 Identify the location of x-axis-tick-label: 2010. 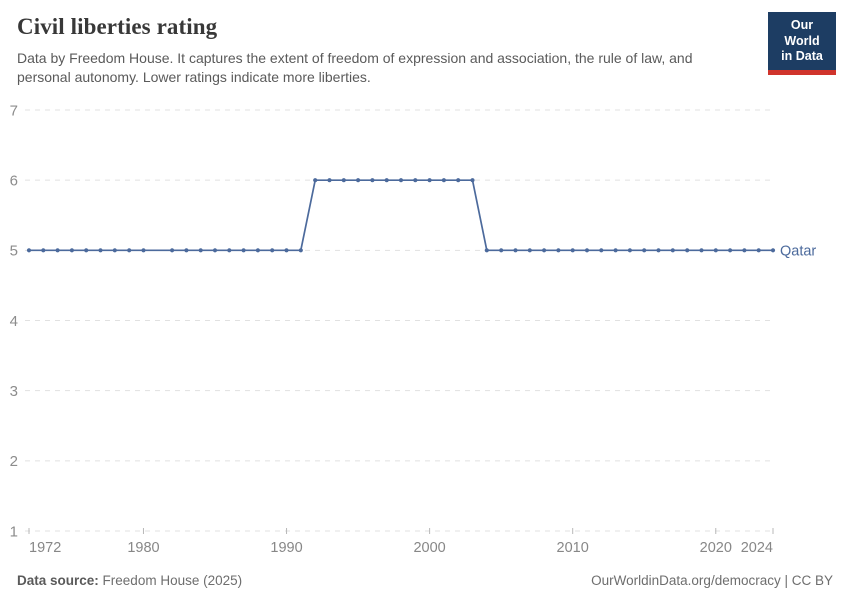
(573, 548).